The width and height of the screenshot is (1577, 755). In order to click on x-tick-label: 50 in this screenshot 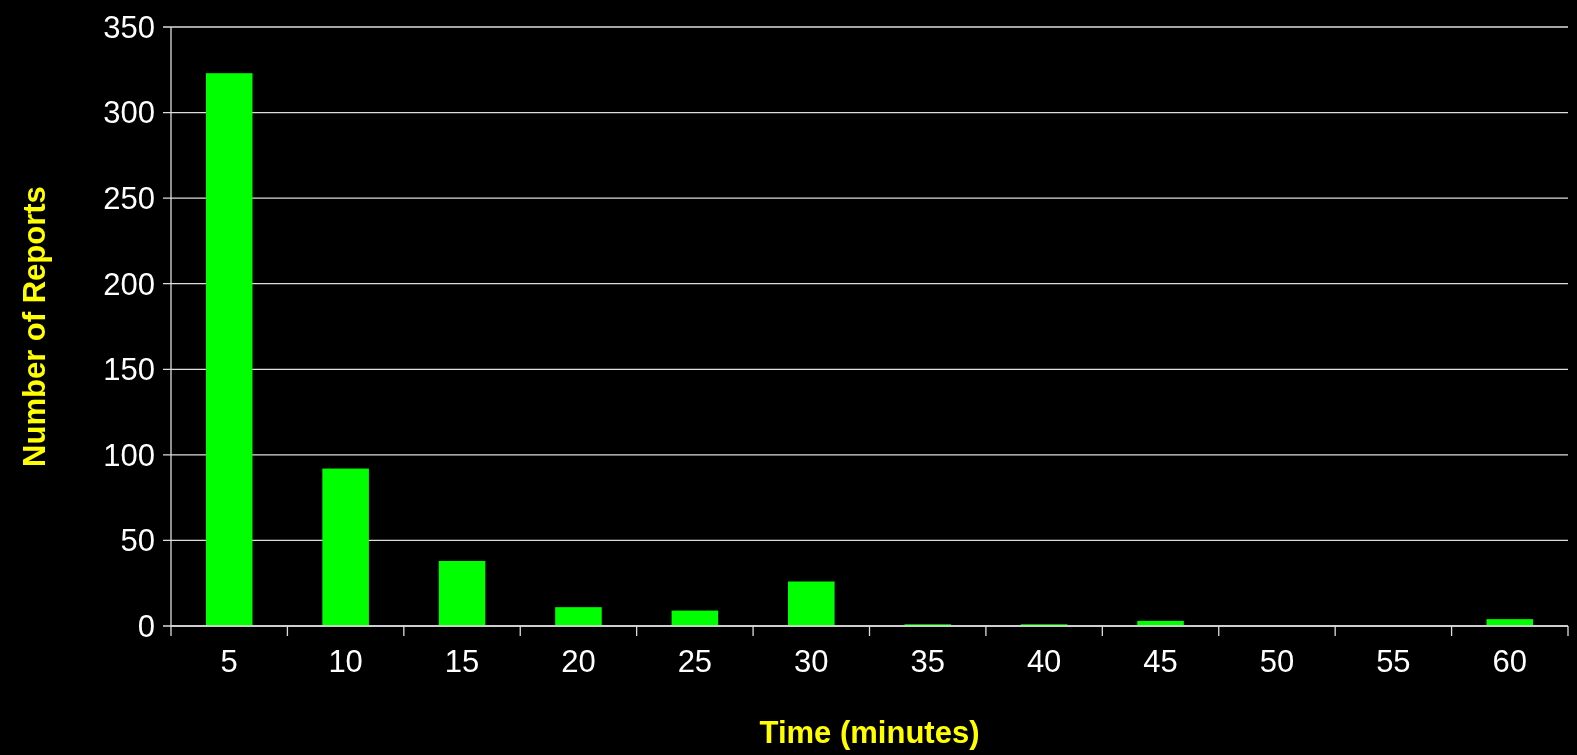, I will do `click(1277, 661)`.